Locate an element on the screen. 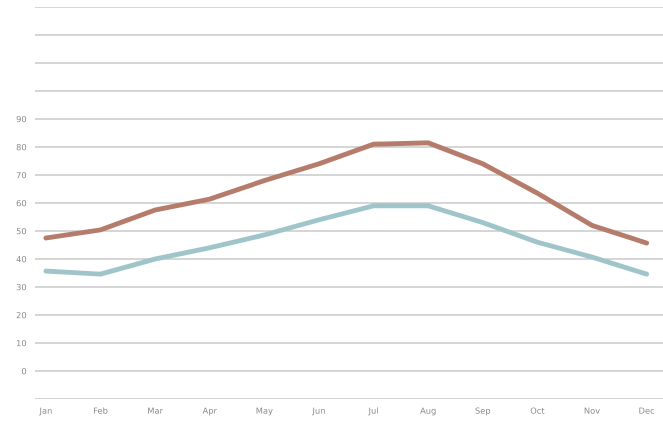 The width and height of the screenshot is (663, 425). x-tick-label: Oct is located at coordinates (537, 410).